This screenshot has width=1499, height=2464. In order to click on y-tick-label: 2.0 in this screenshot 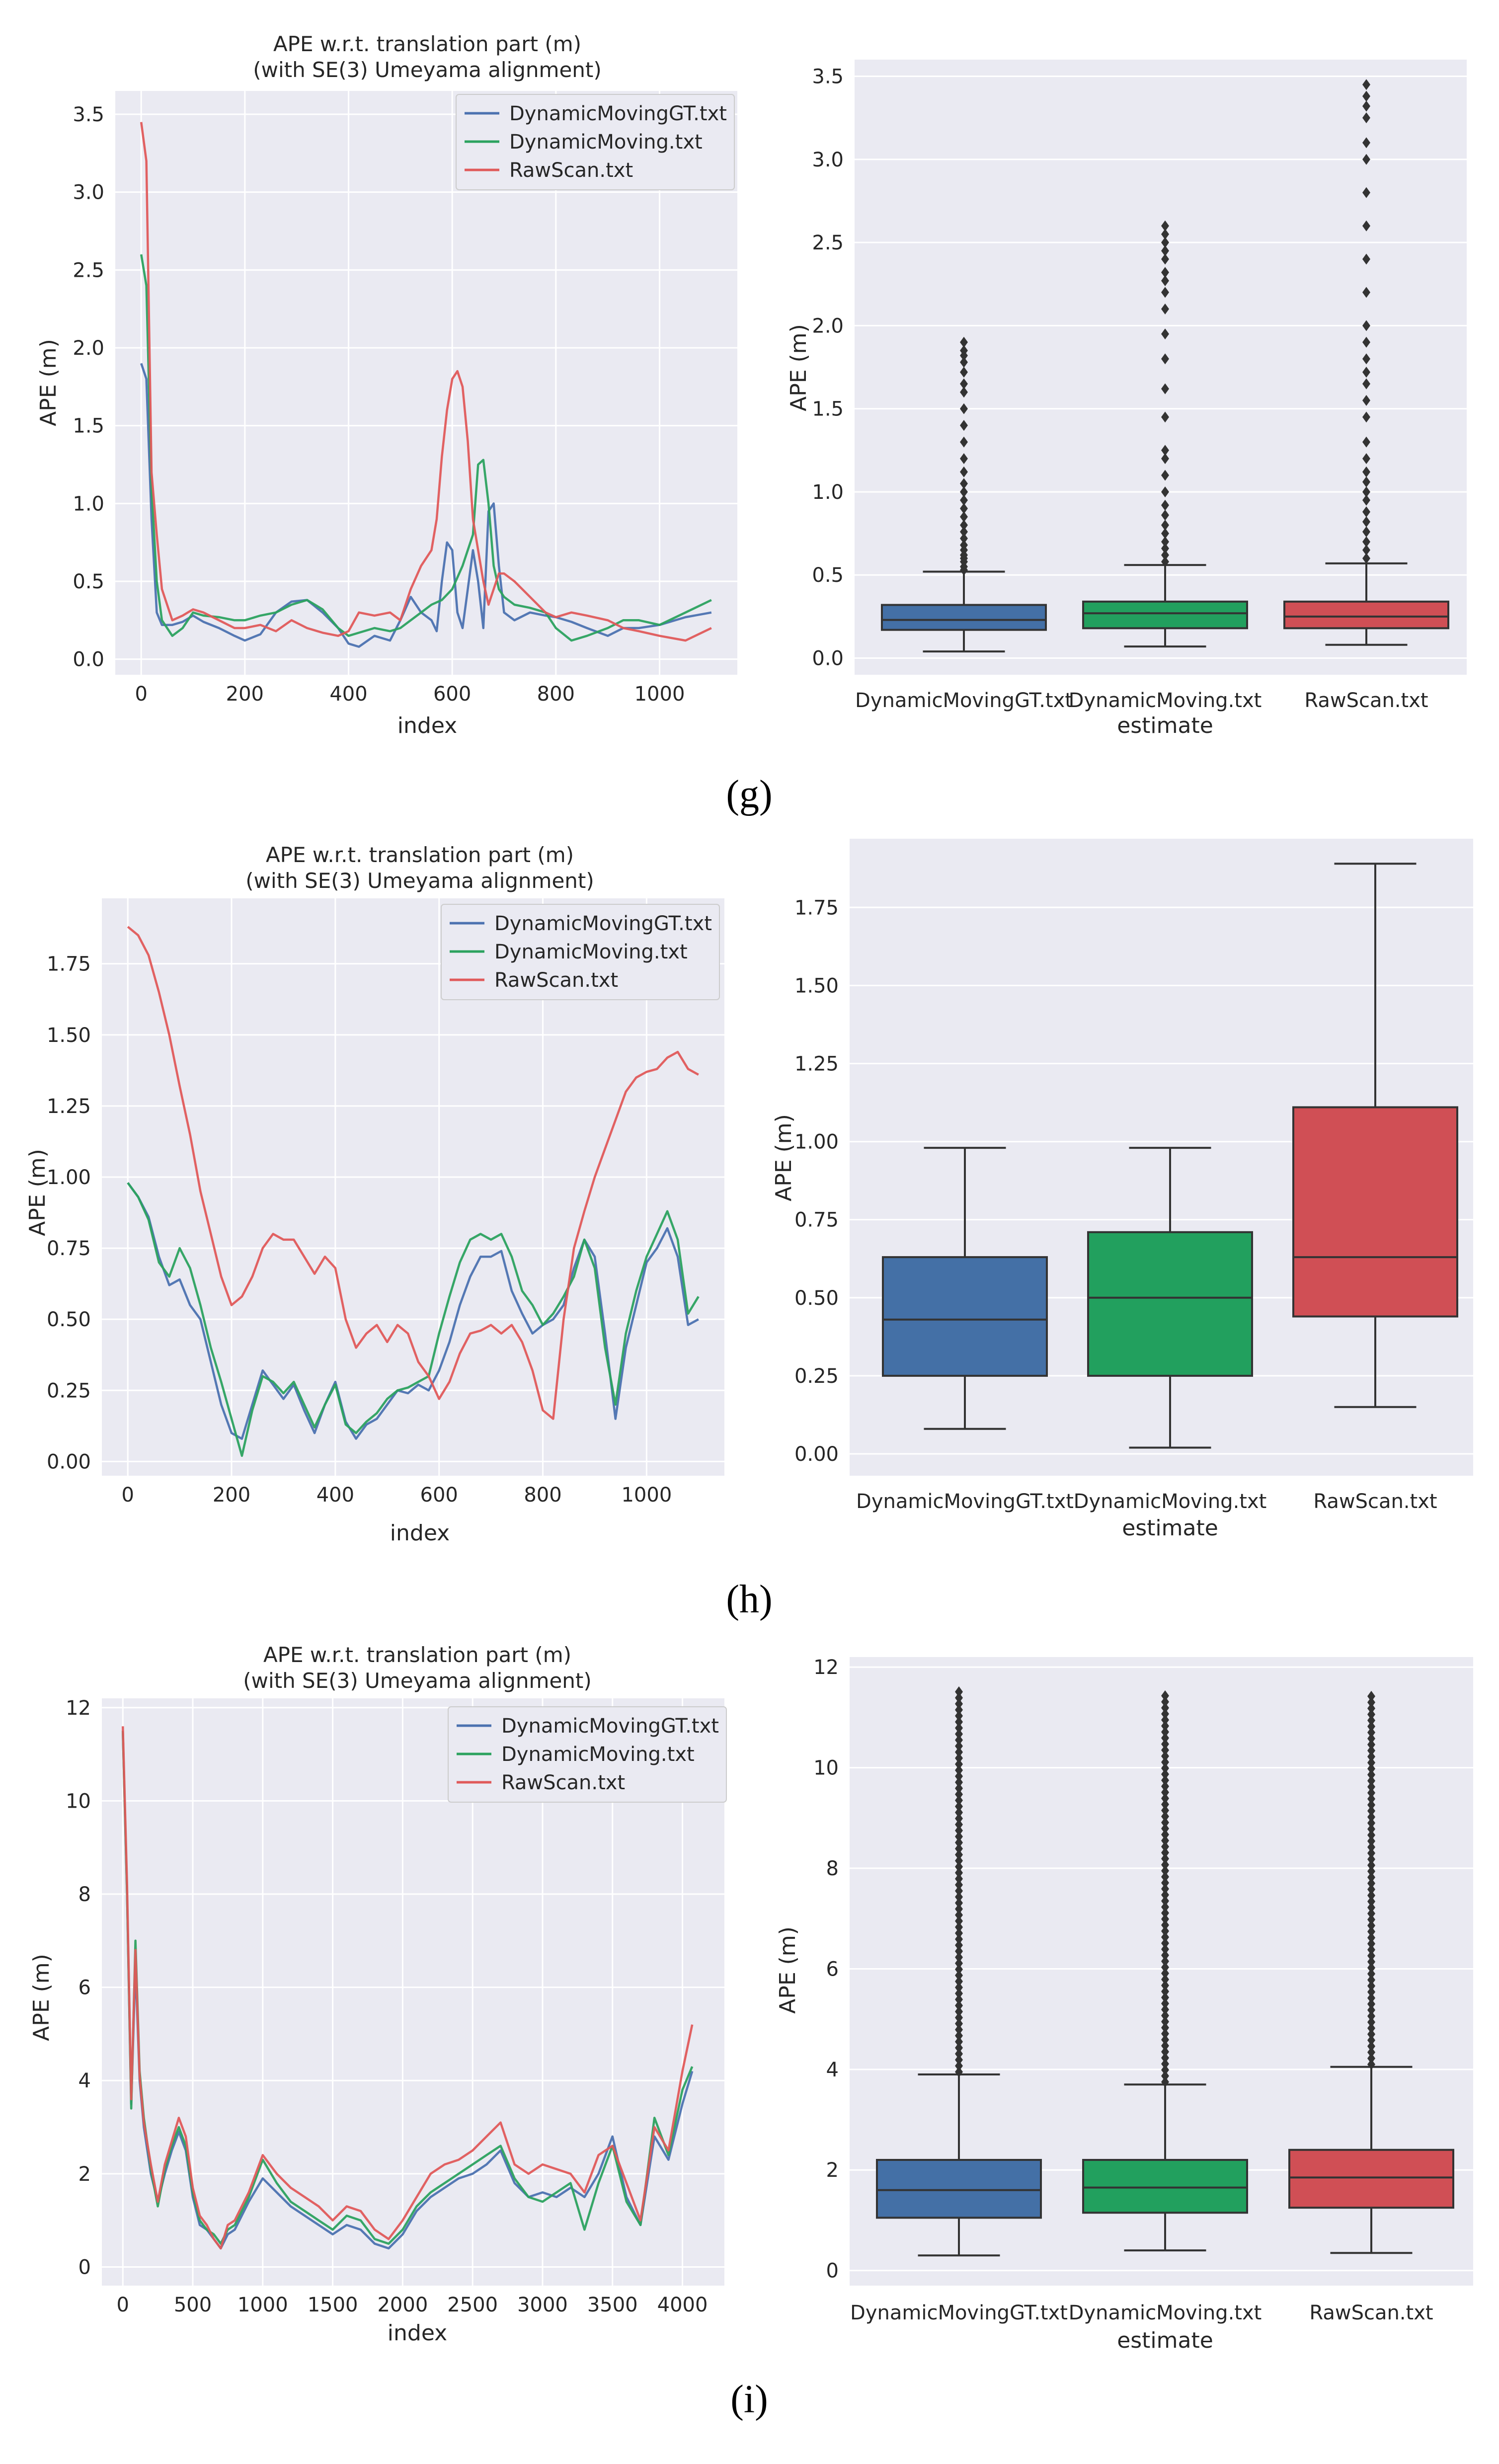, I will do `click(89, 349)`.